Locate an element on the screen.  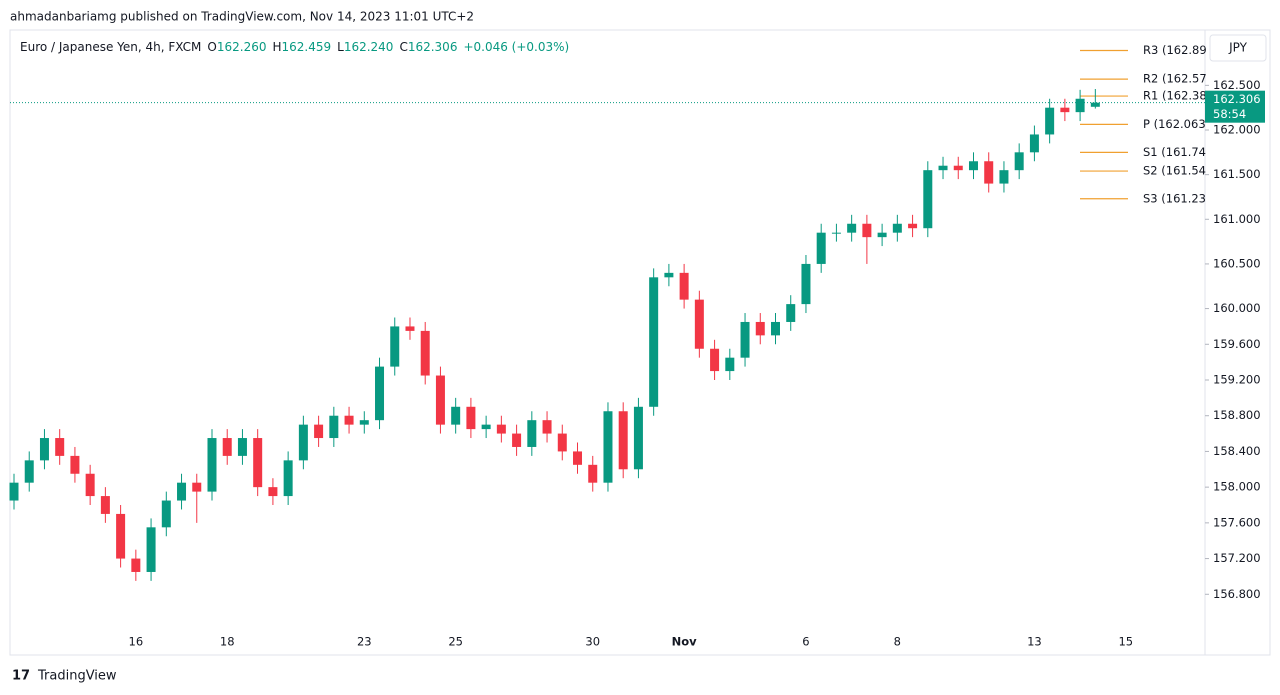
footer-brand: TradingView is located at coordinates (77, 676).